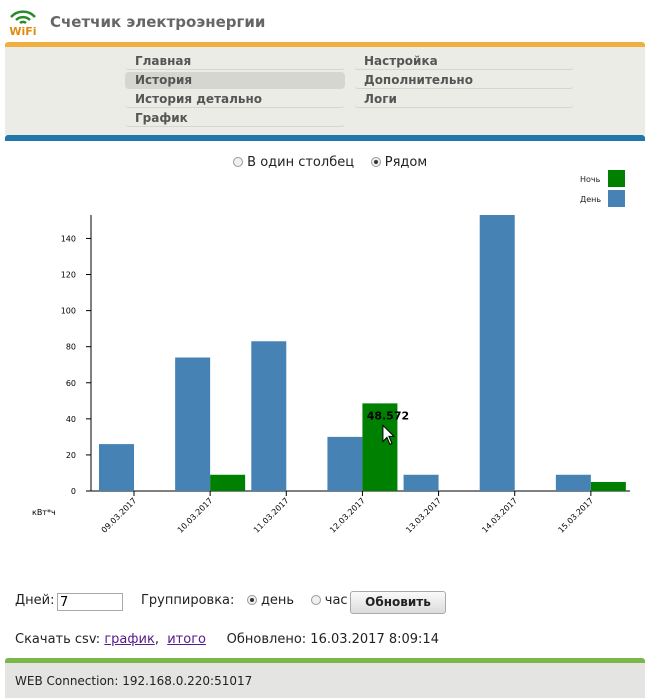 This screenshot has width=649, height=698. Describe the element at coordinates (315, 600) in the screenshot. I see `radio-group-hour` at that location.